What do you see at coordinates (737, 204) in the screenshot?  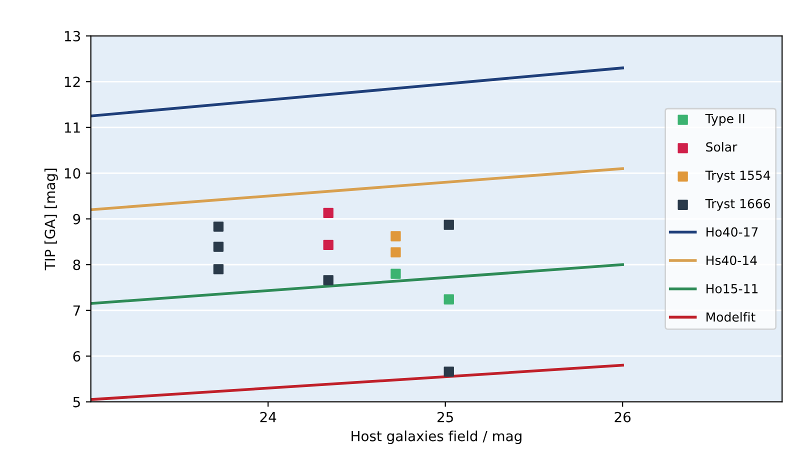 I see `legend-label: Tryst 1666` at bounding box center [737, 204].